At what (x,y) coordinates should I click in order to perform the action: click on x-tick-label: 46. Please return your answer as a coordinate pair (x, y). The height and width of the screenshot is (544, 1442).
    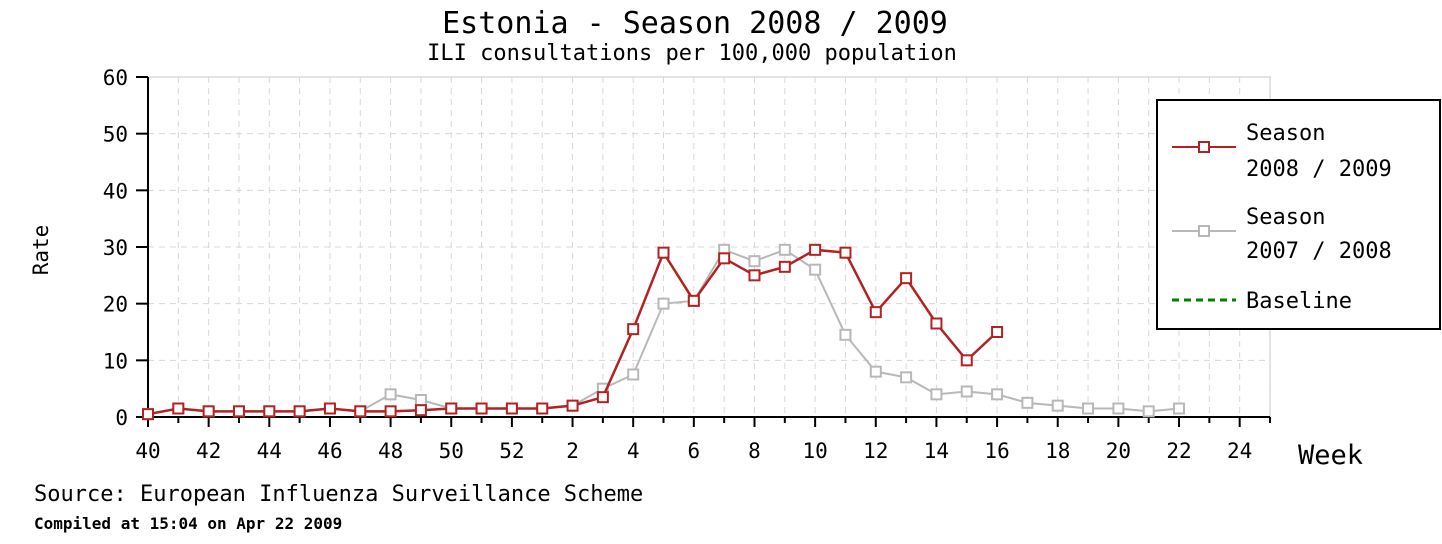
    Looking at the image, I should click on (329, 451).